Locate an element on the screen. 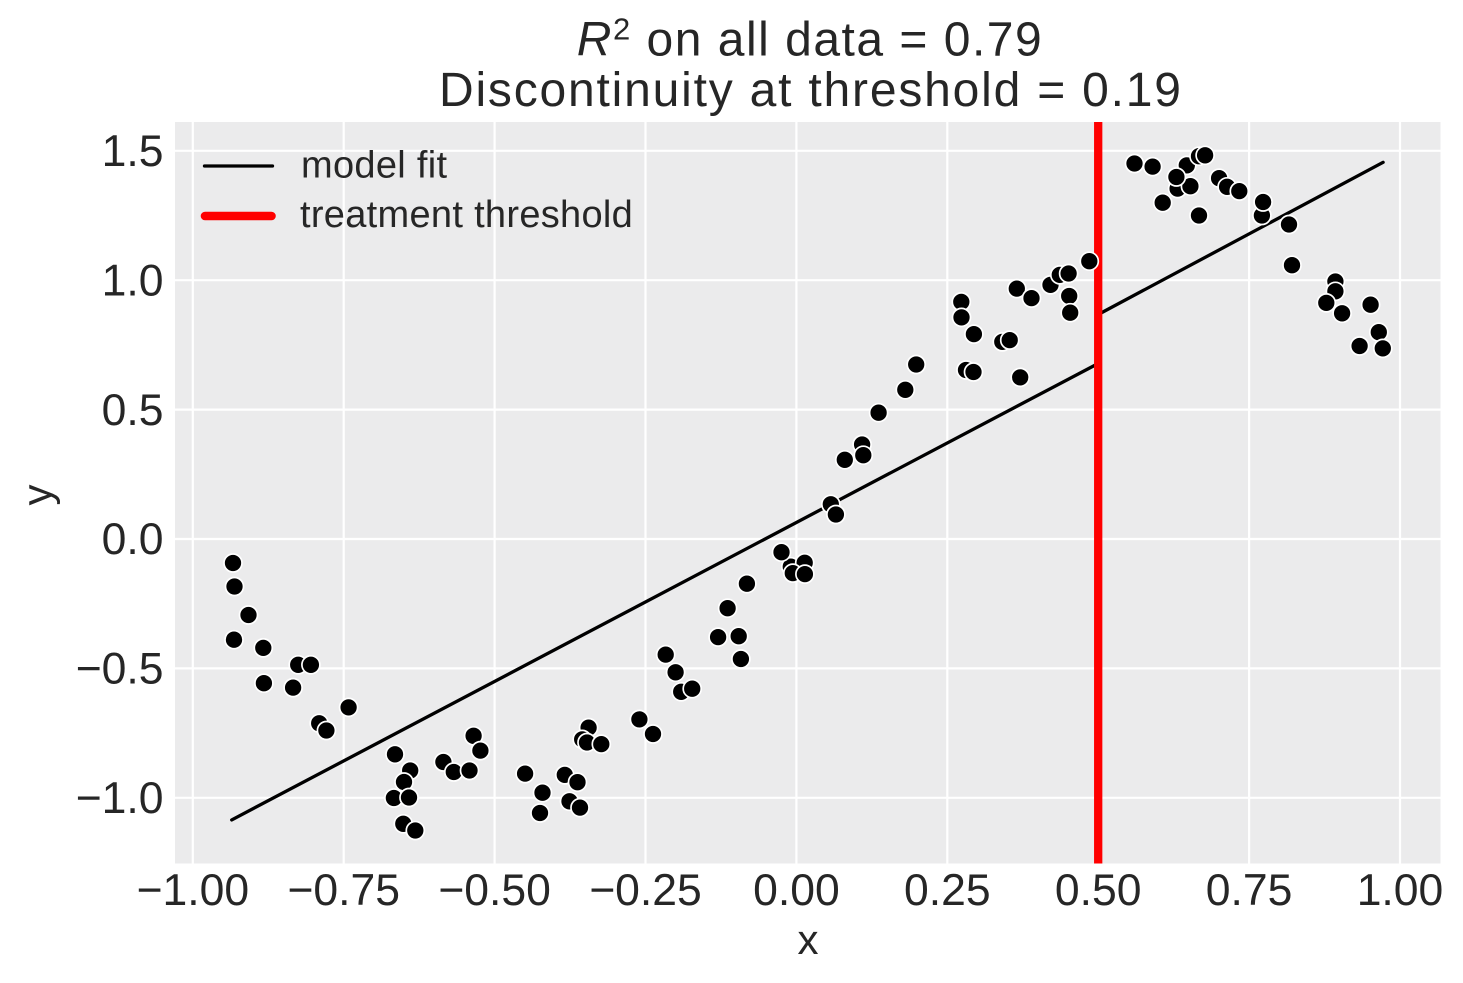  svg-text: 0.0 is located at coordinates (133, 539).